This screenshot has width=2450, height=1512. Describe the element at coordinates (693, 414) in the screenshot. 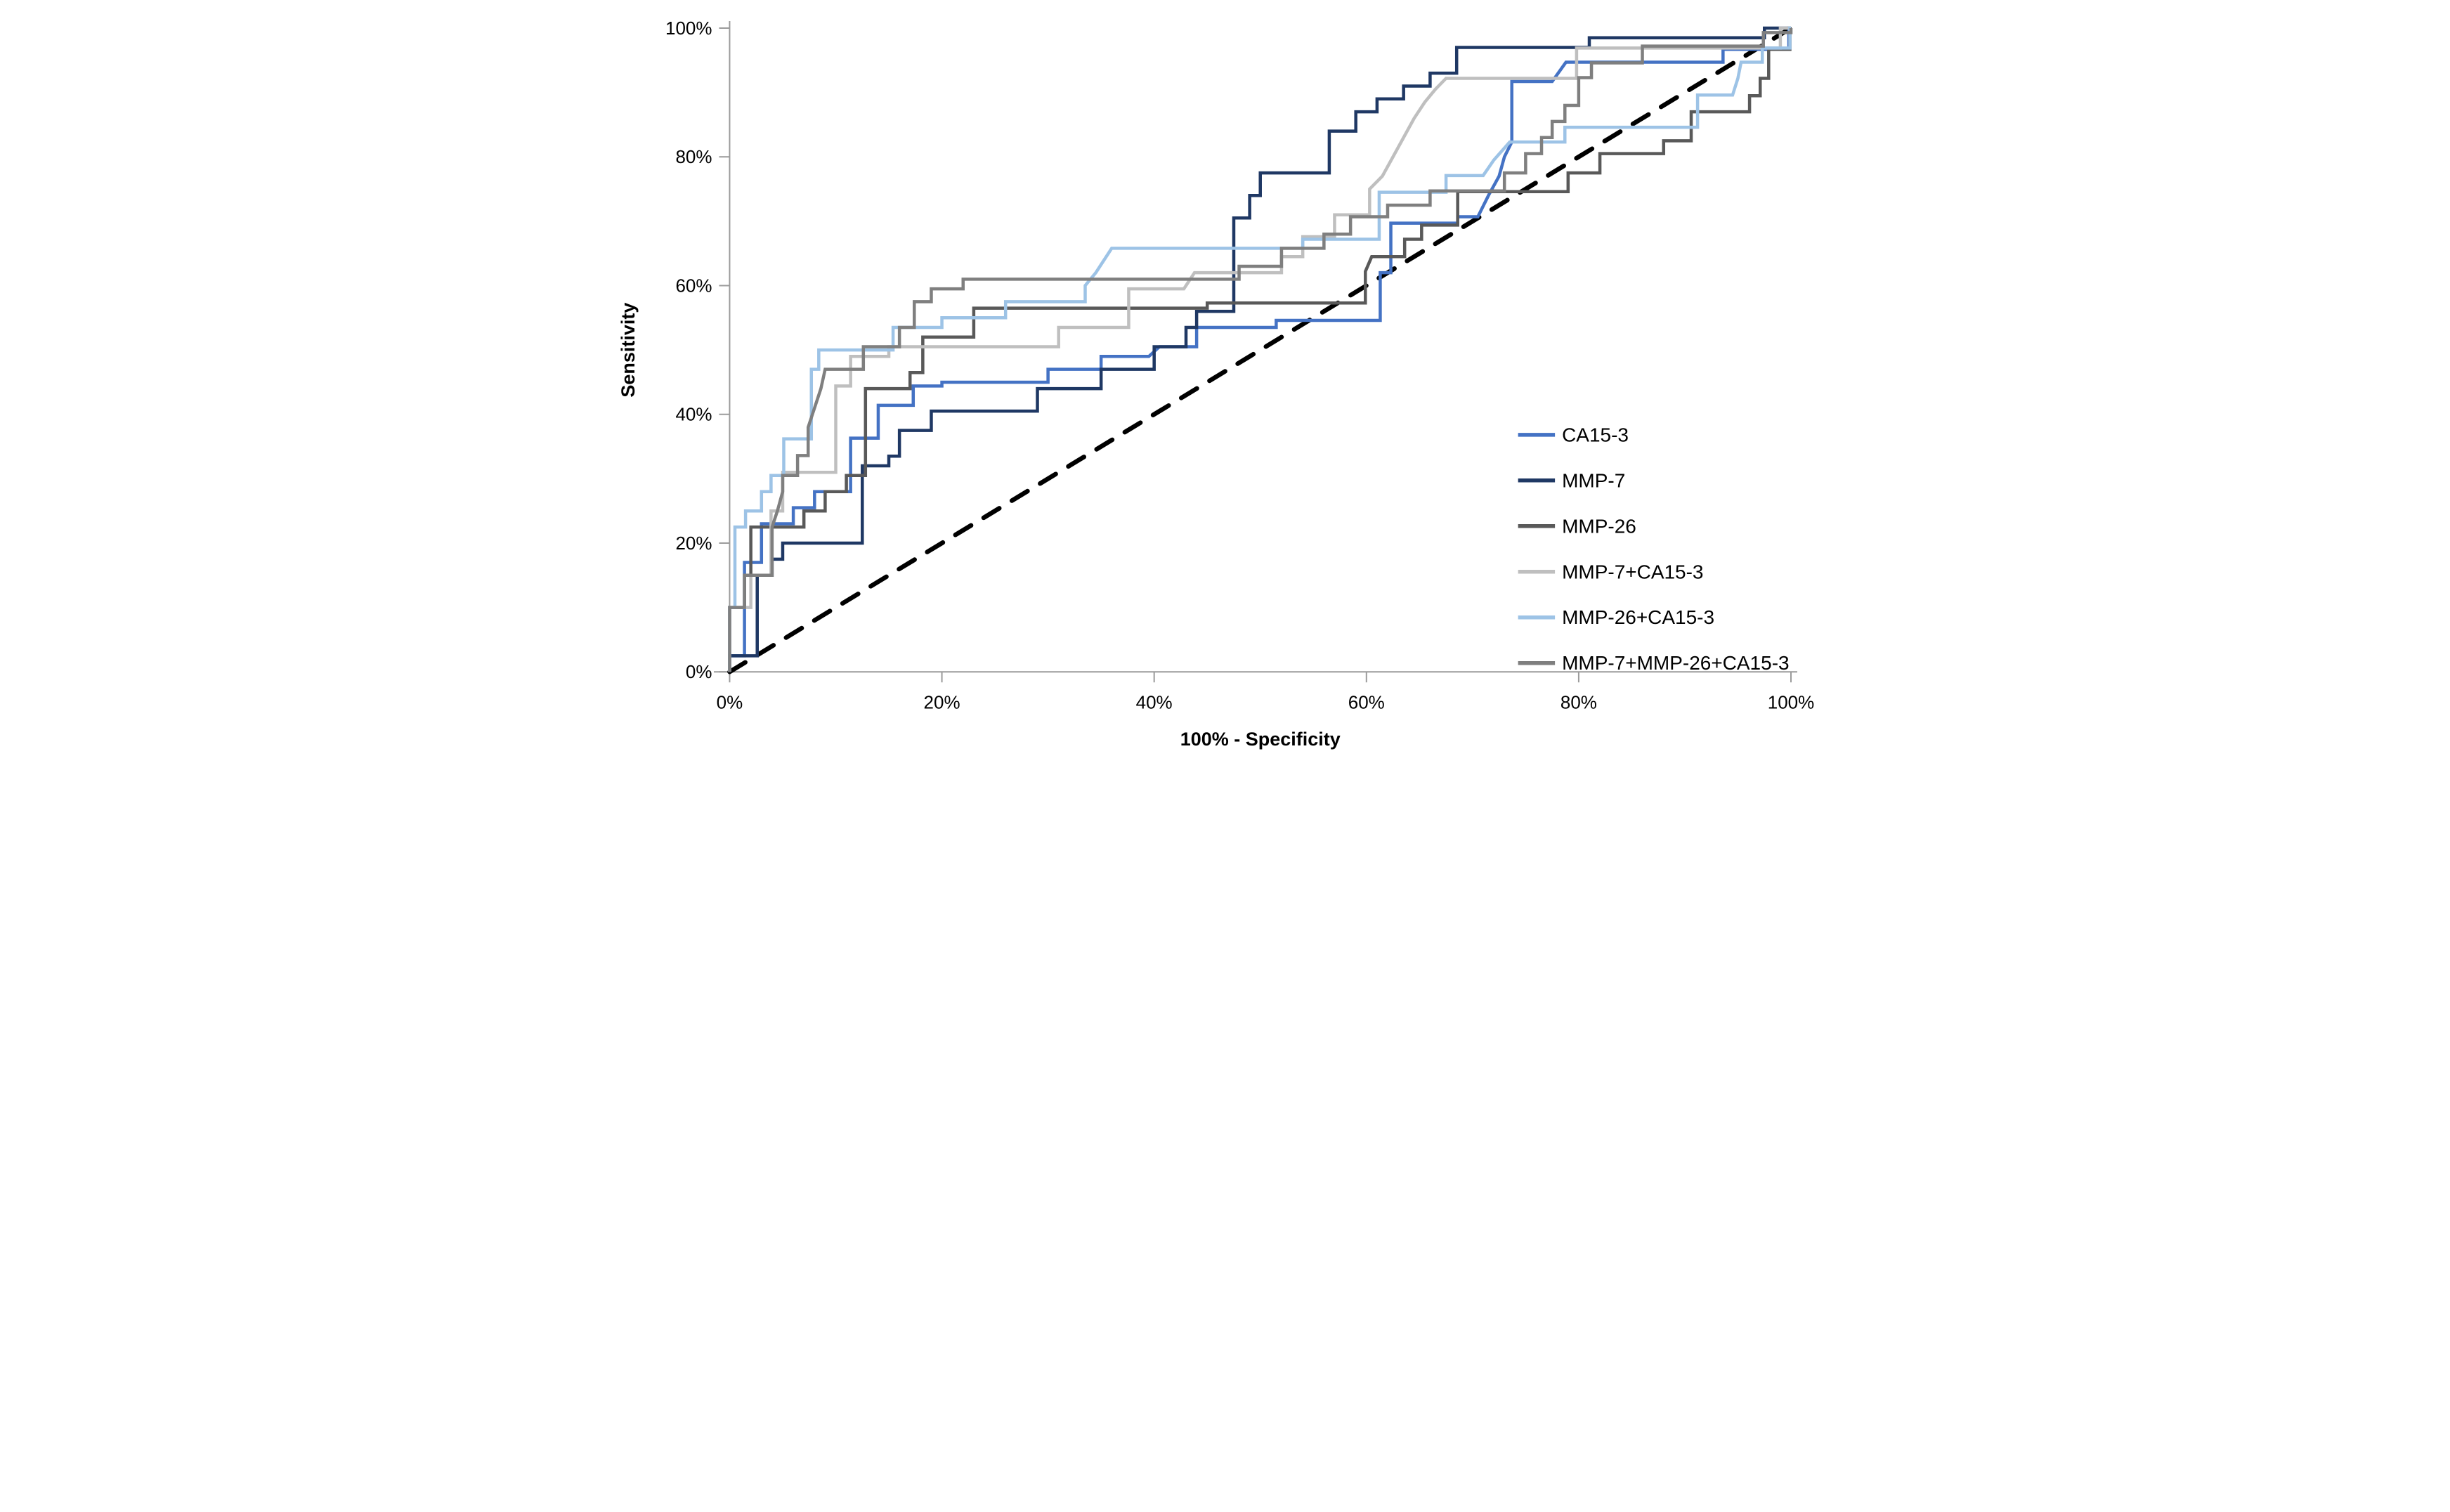

I see `y-tick-label: 40%` at that location.